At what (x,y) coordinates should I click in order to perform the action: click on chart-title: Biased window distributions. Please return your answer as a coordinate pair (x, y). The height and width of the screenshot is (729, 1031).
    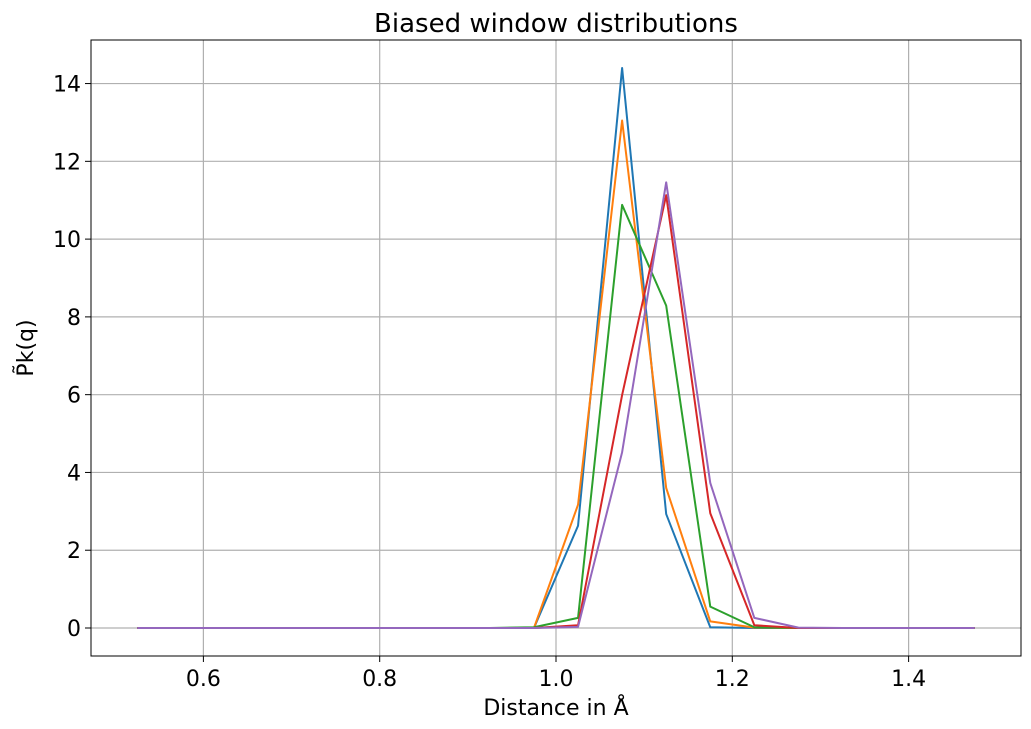
    Looking at the image, I should click on (556, 24).